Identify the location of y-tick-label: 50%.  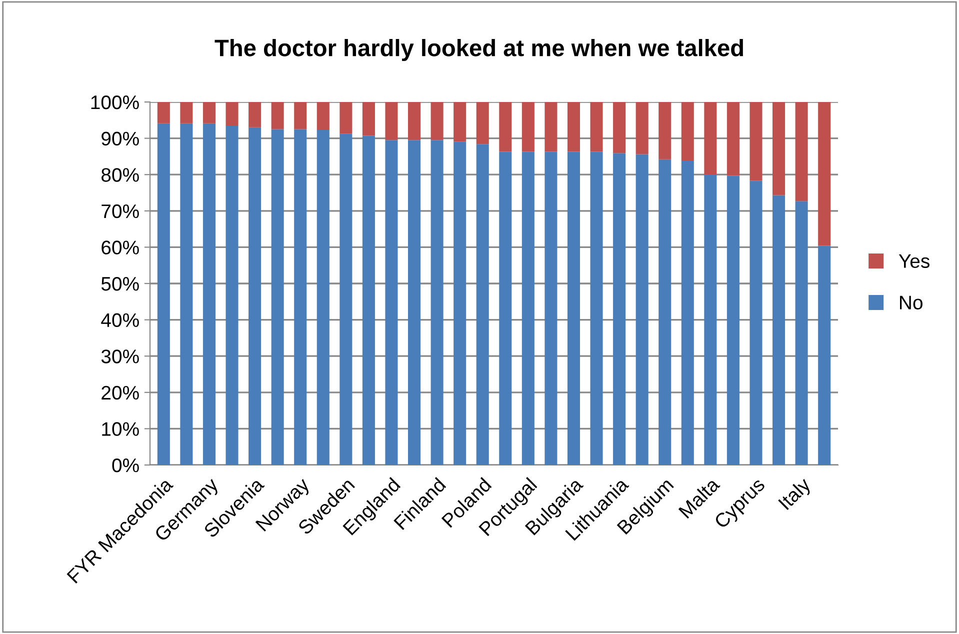
(120, 283).